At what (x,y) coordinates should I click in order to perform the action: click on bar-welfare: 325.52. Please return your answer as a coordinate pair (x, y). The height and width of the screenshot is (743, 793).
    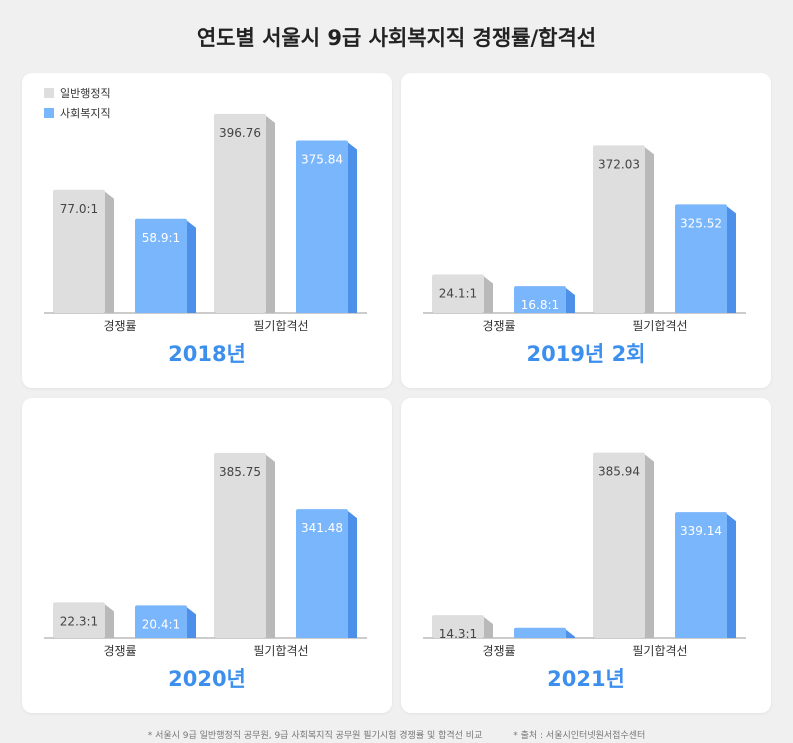
    Looking at the image, I should click on (705, 258).